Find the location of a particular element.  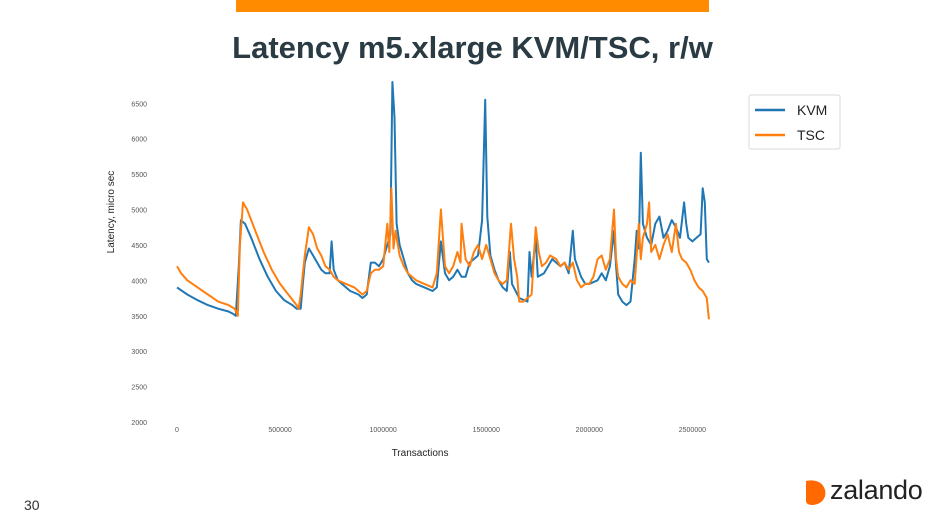

legend-label-kvm: KVM is located at coordinates (812, 110).